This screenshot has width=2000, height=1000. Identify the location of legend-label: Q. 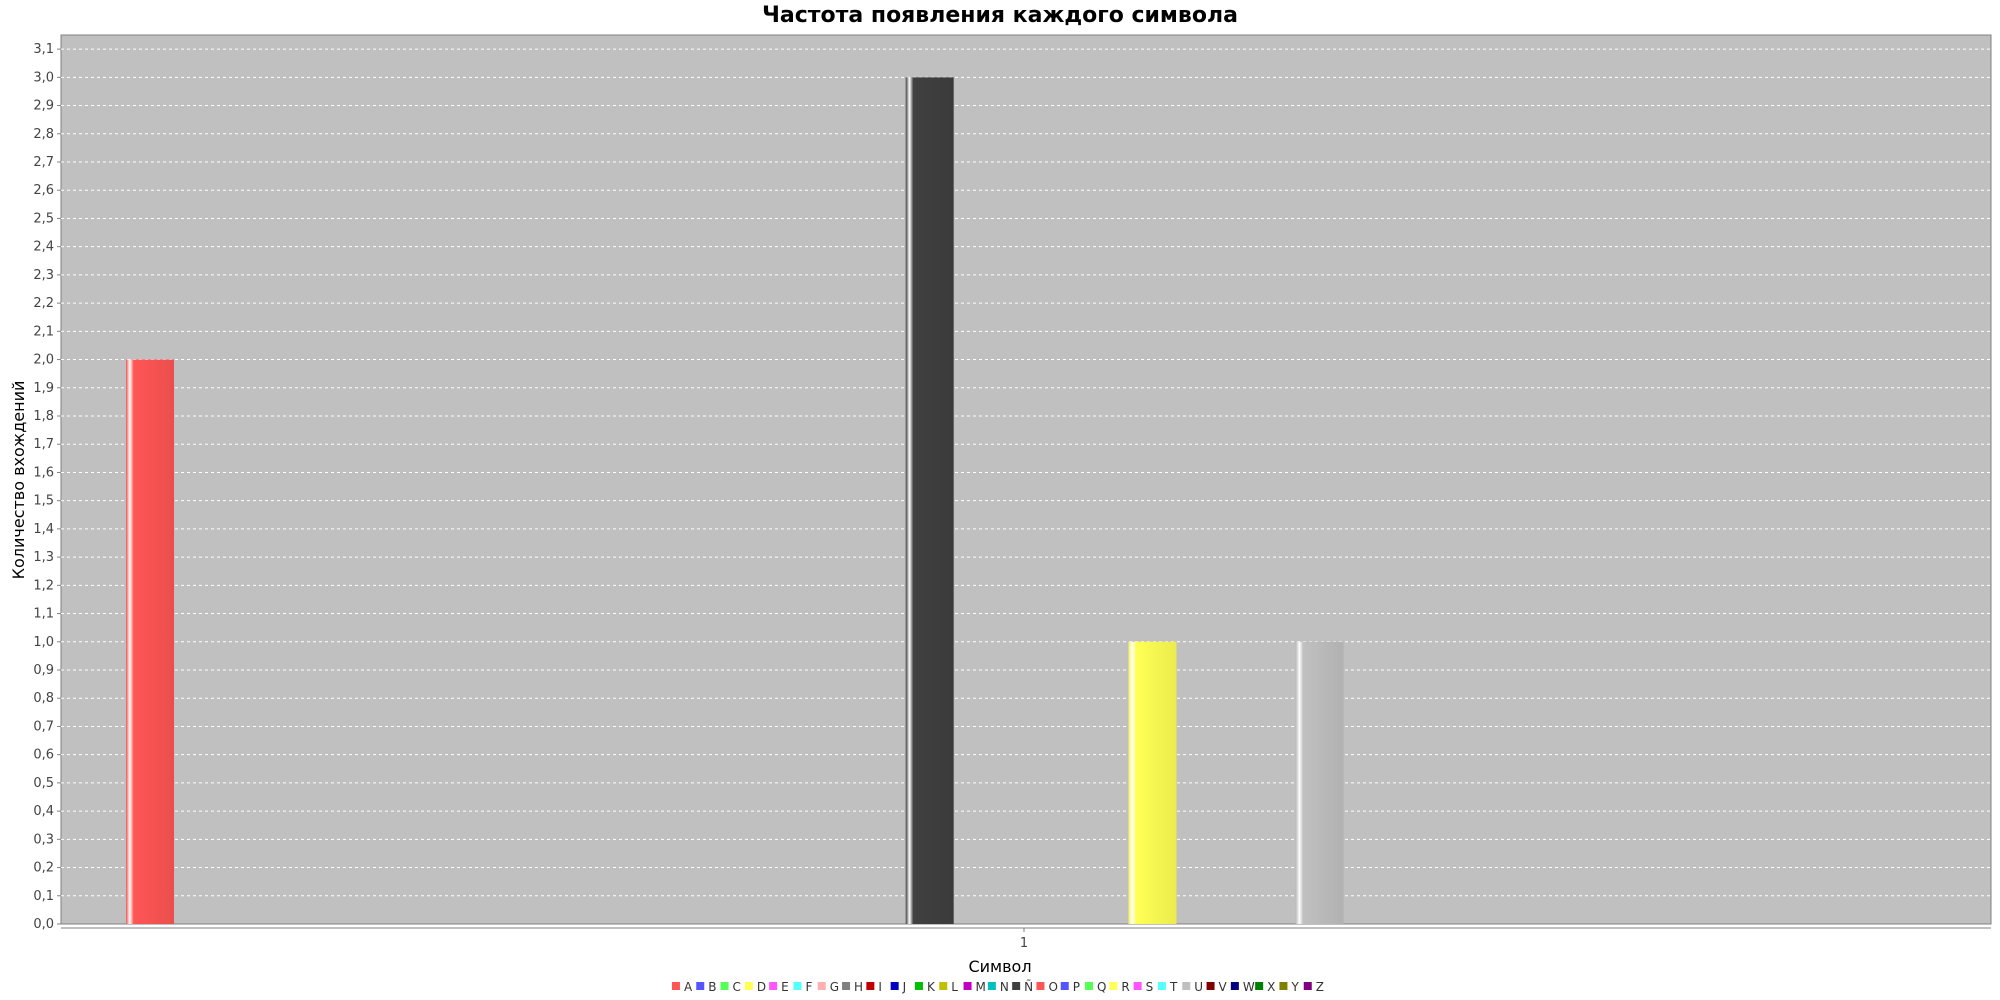
(1101, 987).